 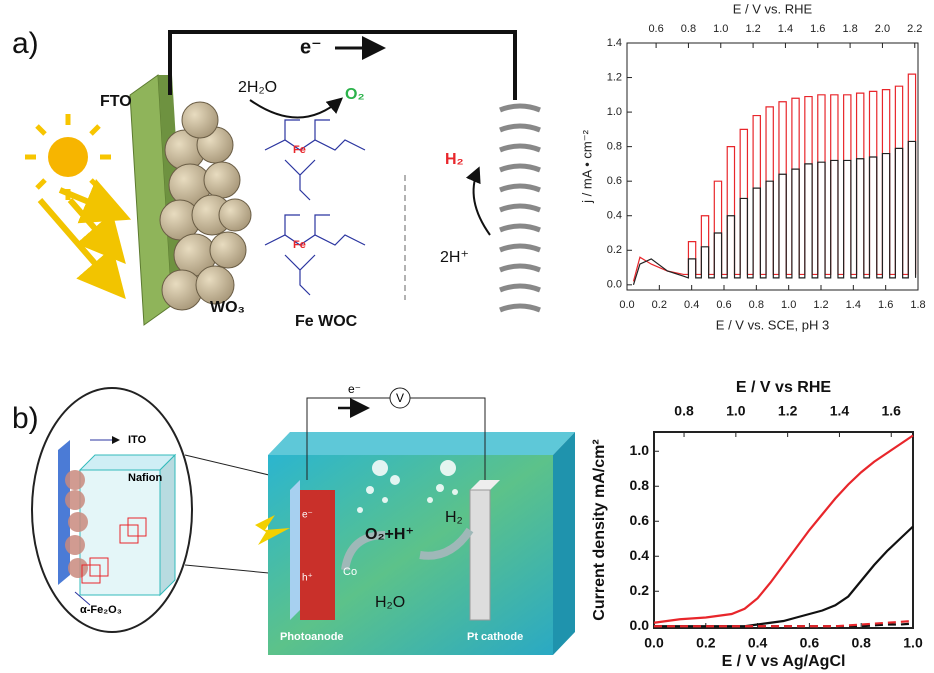 I want to click on label: H₂O, so click(x=390, y=602).